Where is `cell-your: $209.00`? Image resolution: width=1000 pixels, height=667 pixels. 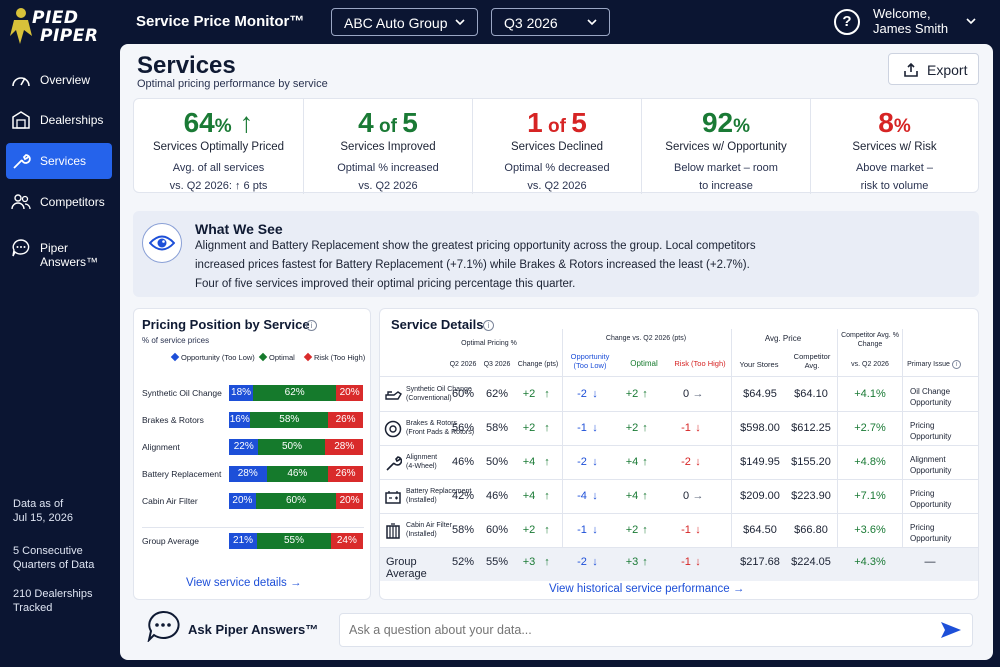
cell-your: $209.00 is located at coordinates (760, 496).